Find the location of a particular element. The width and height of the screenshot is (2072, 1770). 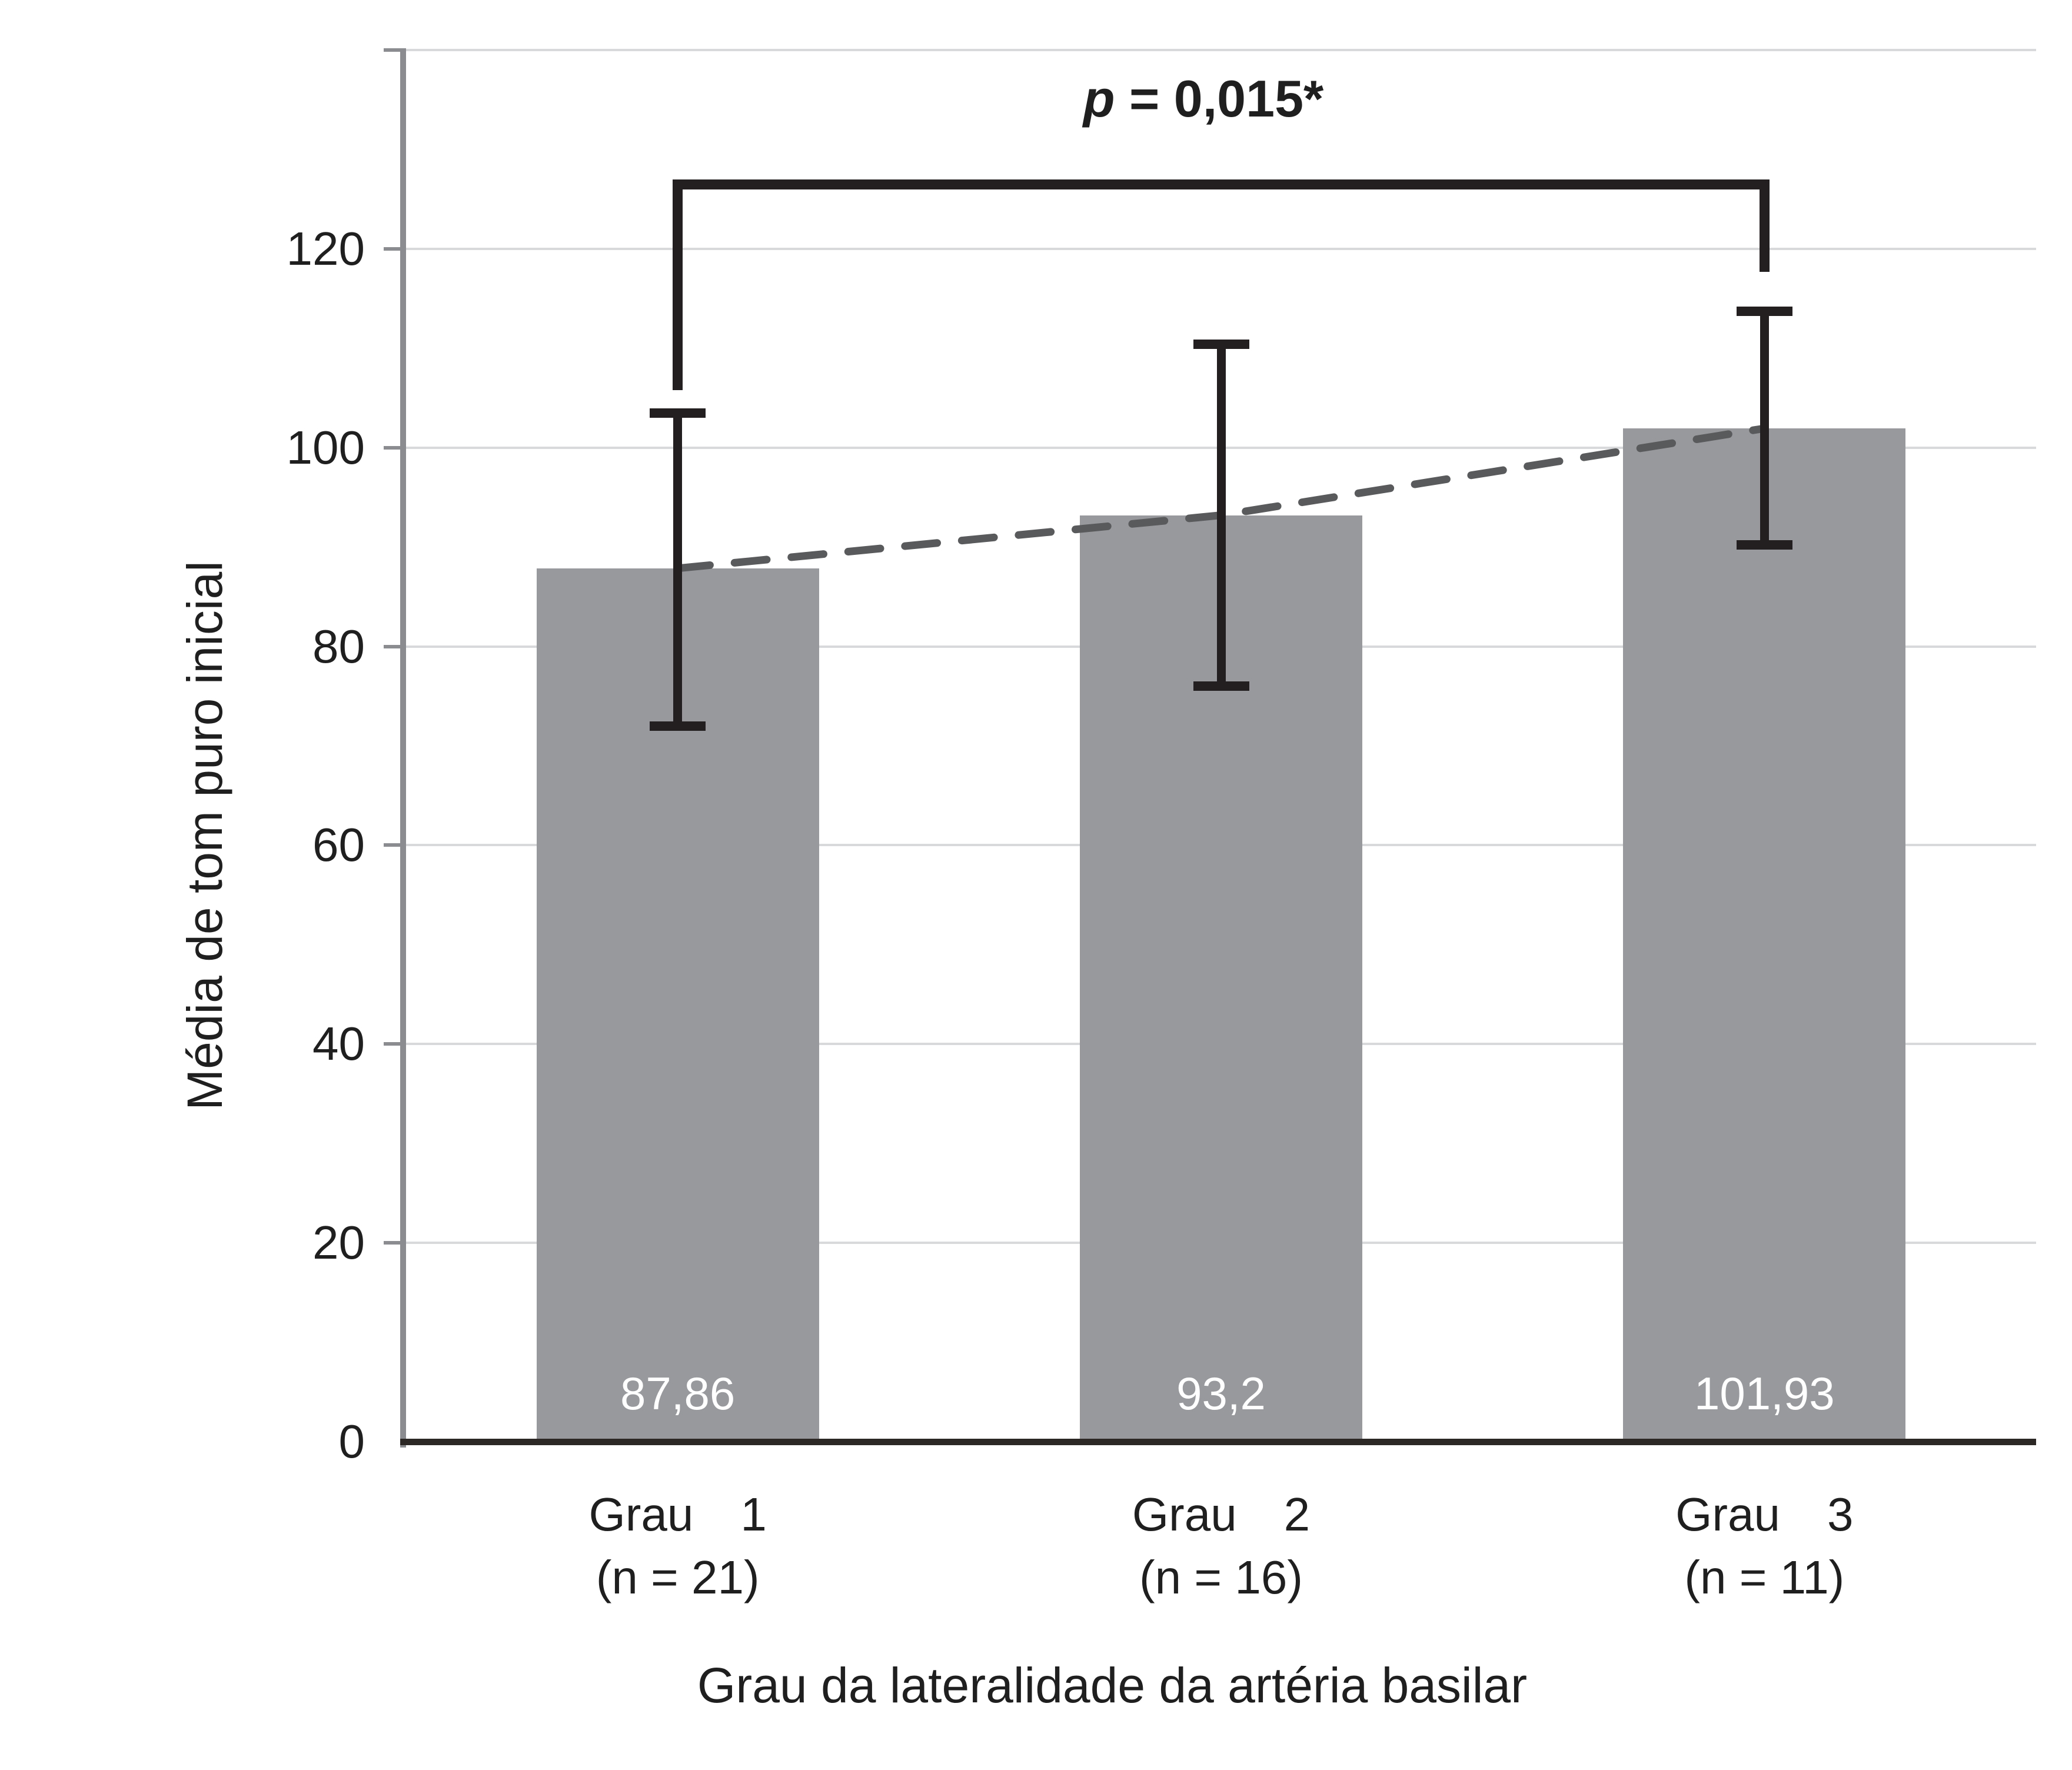

p-value-text: = 0,015* is located at coordinates (1219, 98).